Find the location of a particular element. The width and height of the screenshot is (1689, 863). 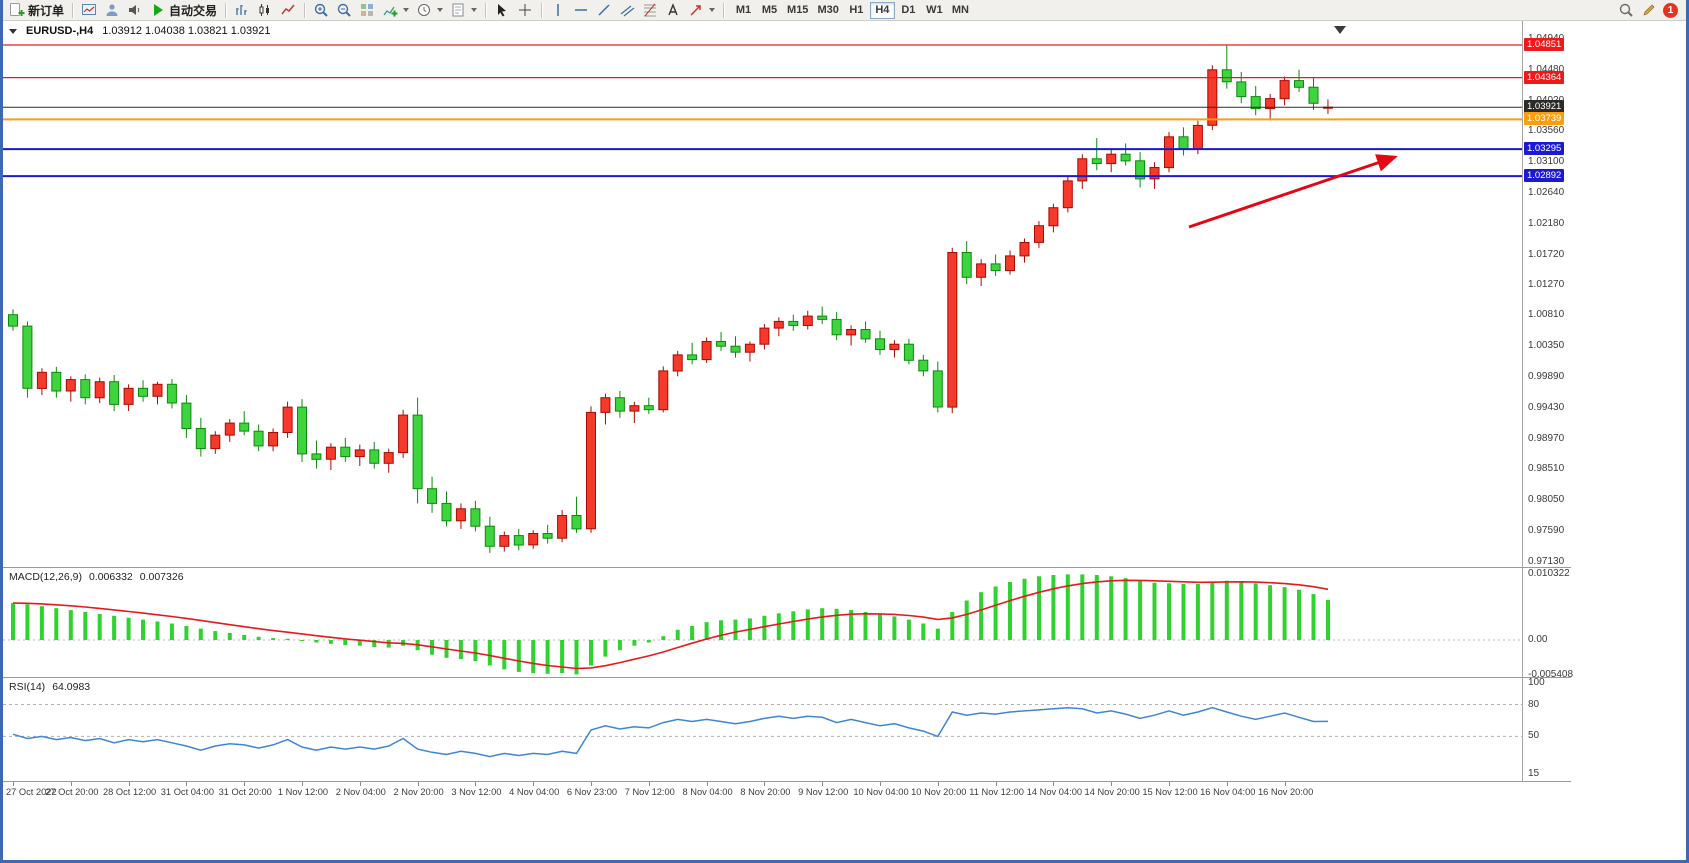

vertical-line-button is located at coordinates (558, 10).